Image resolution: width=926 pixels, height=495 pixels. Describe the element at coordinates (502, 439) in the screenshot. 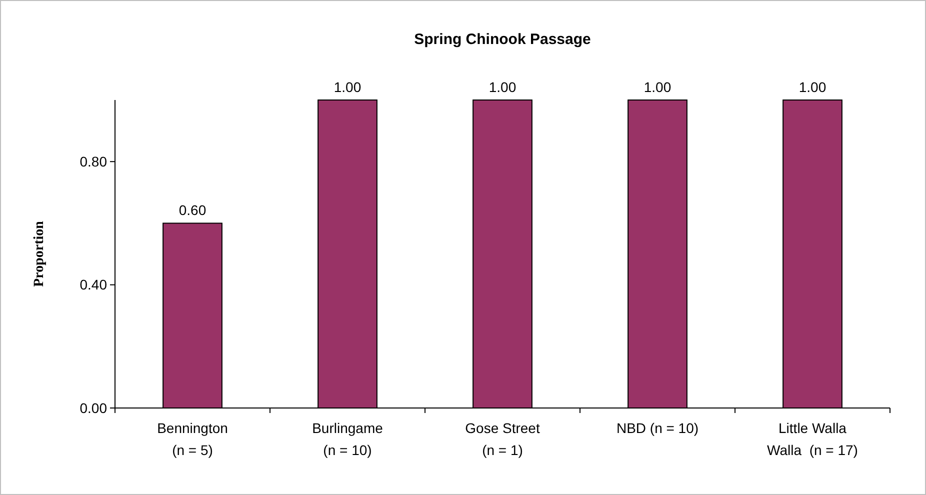

I see `x-tick-label: Gose Street (n = 1)` at that location.